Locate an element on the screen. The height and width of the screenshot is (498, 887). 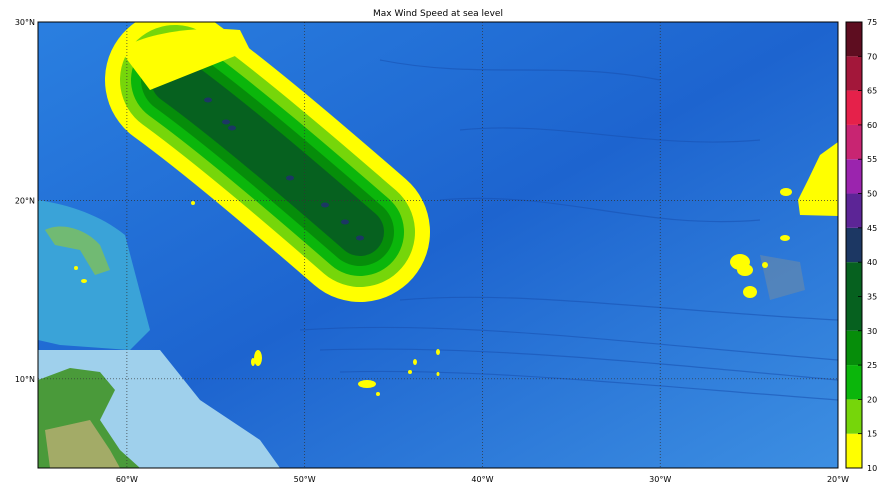
lat-tick-label: 30°N is located at coordinates (25, 22).